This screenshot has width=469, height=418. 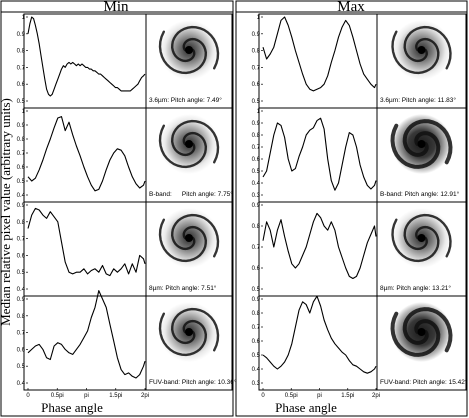 I want to click on pitch-angle-caption: 8µm: Pitch angle: 7.51°, so click(x=183, y=288).